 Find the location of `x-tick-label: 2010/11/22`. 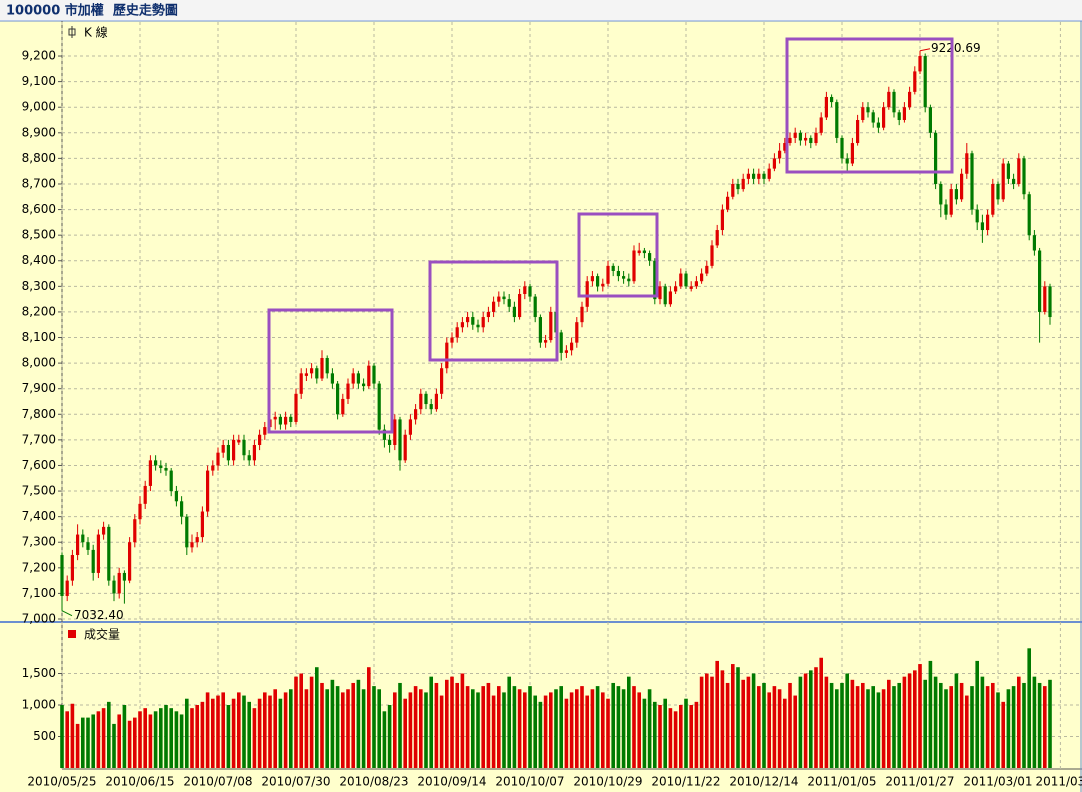

x-tick-label: 2010/11/22 is located at coordinates (685, 782).